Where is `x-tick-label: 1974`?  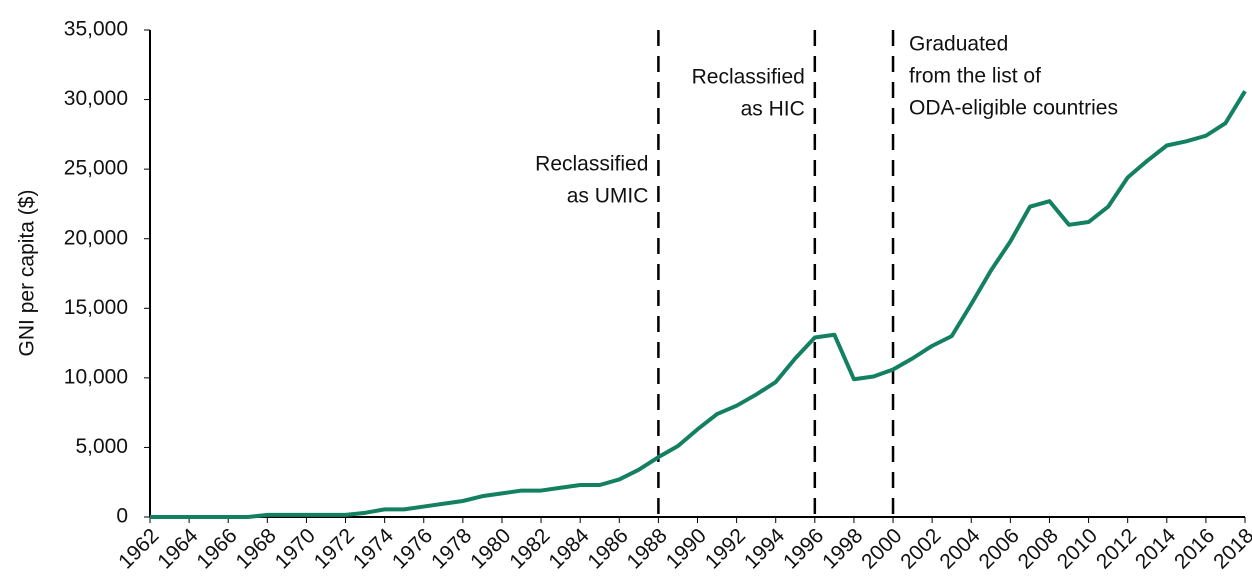 x-tick-label: 1974 is located at coordinates (374, 549).